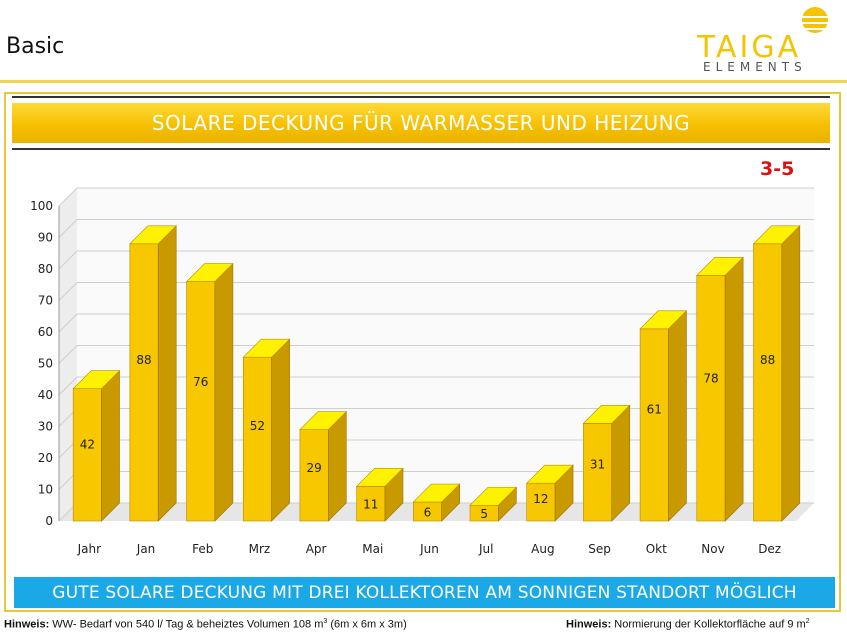 The width and height of the screenshot is (847, 636). I want to click on footnote-left-label: Hinweis:, so click(27, 624).